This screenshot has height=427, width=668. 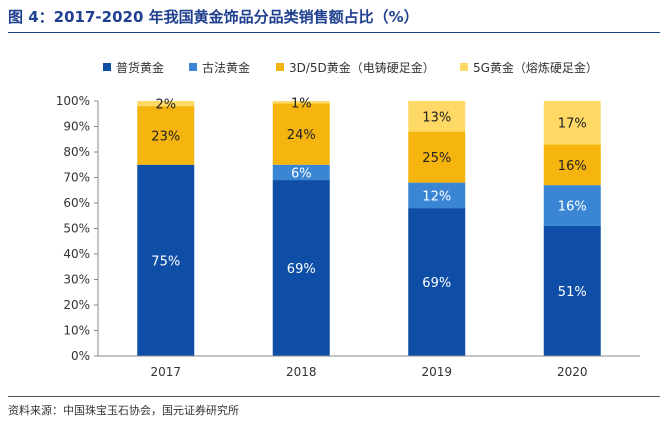 What do you see at coordinates (369, 367) in the screenshot?
I see `x-axis: 2017 2018 2019 2020` at bounding box center [369, 367].